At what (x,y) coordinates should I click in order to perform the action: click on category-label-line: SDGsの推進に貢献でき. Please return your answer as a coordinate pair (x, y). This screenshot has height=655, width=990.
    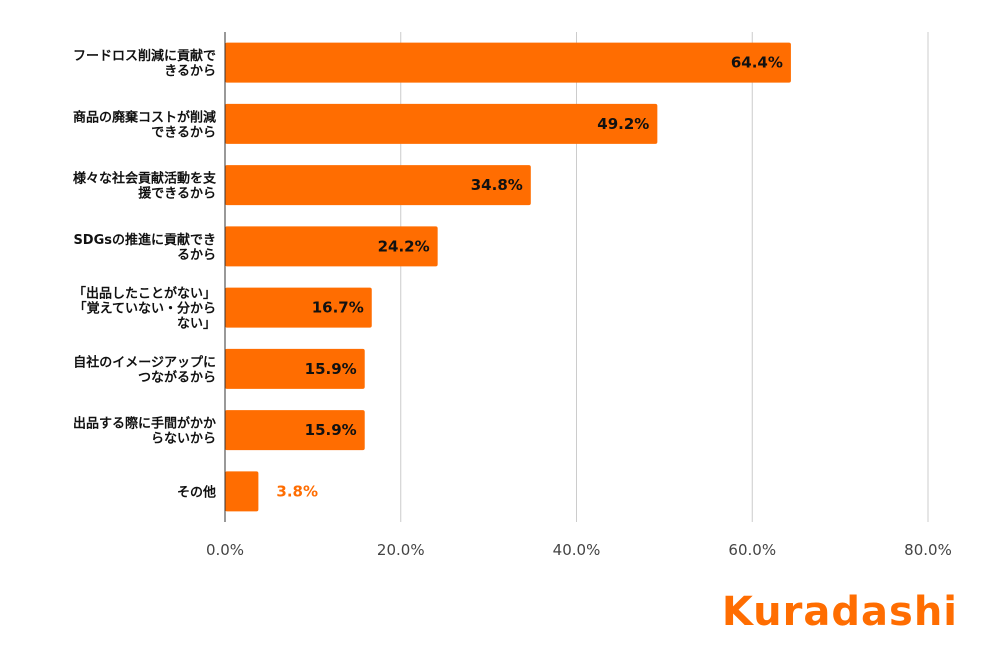
    Looking at the image, I should click on (144, 240).